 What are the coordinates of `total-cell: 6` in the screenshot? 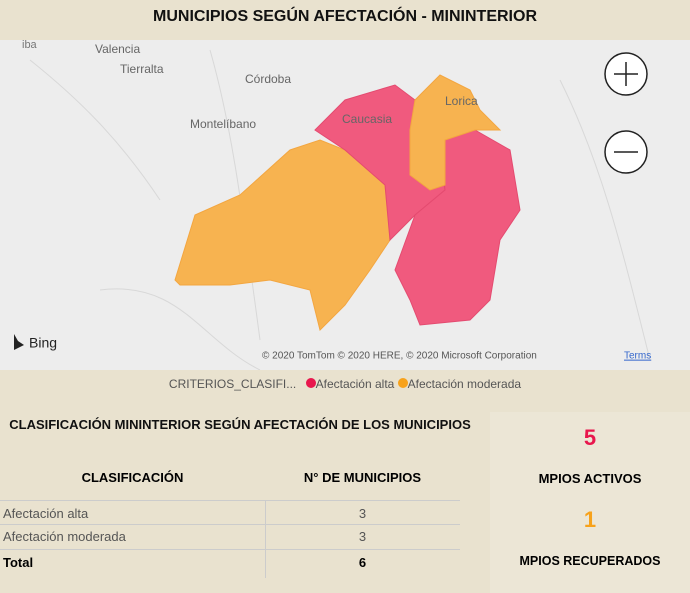 It's located at (362, 562).